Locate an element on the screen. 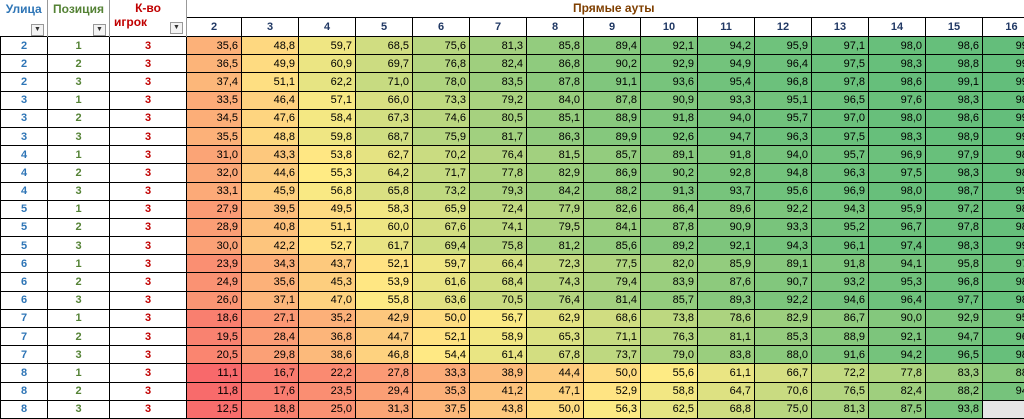 The width and height of the screenshot is (1024, 419). cell-value: 58,3 is located at coordinates (384, 209).